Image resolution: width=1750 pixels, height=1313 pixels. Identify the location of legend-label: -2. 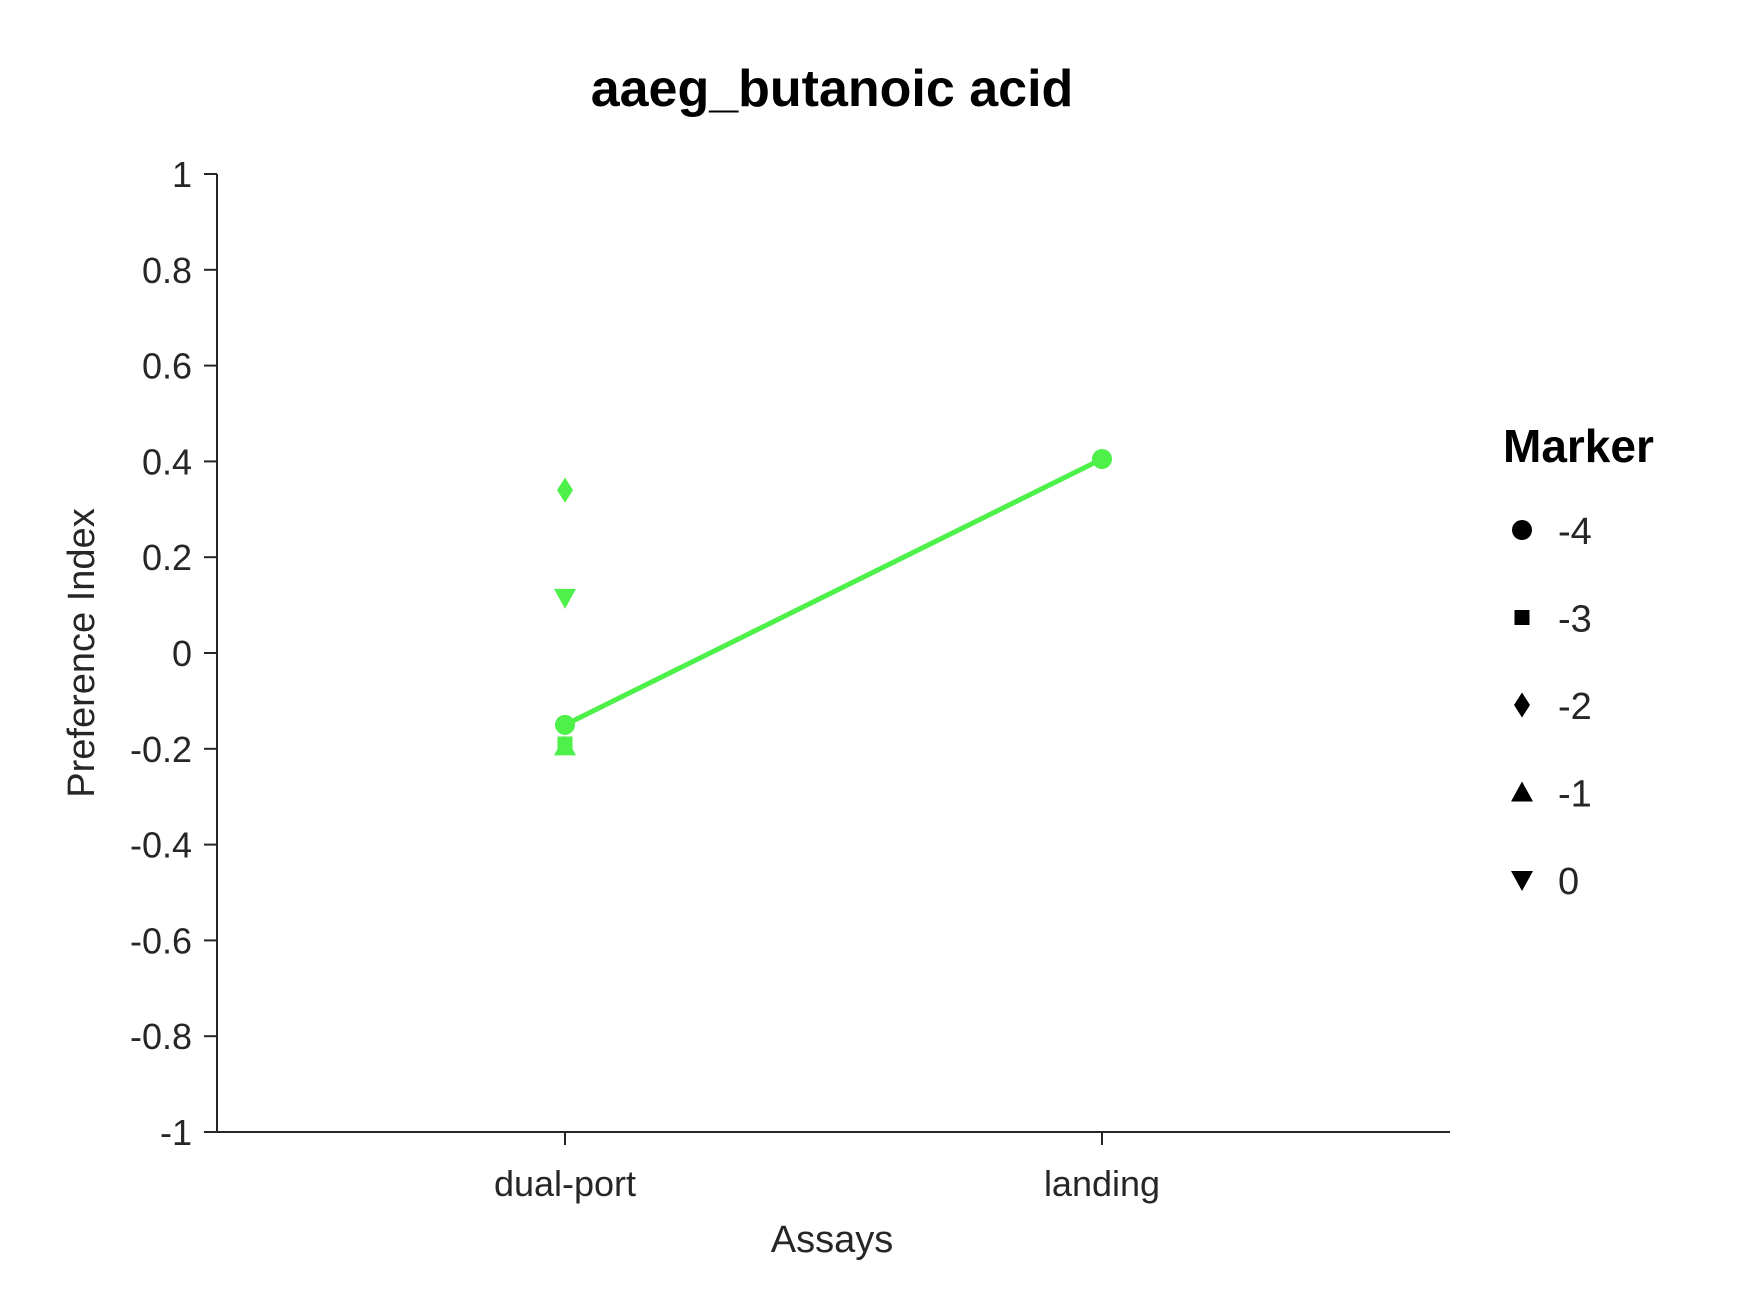
(1575, 707).